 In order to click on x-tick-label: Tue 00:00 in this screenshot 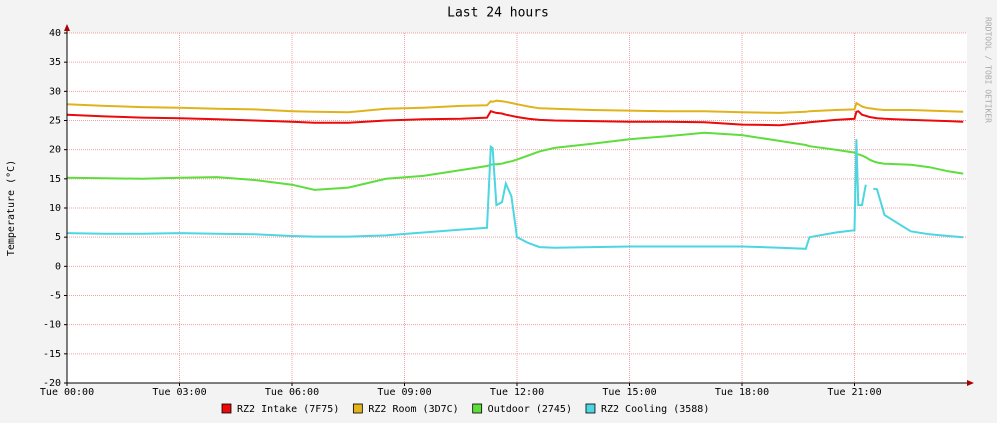, I will do `click(67, 392)`.